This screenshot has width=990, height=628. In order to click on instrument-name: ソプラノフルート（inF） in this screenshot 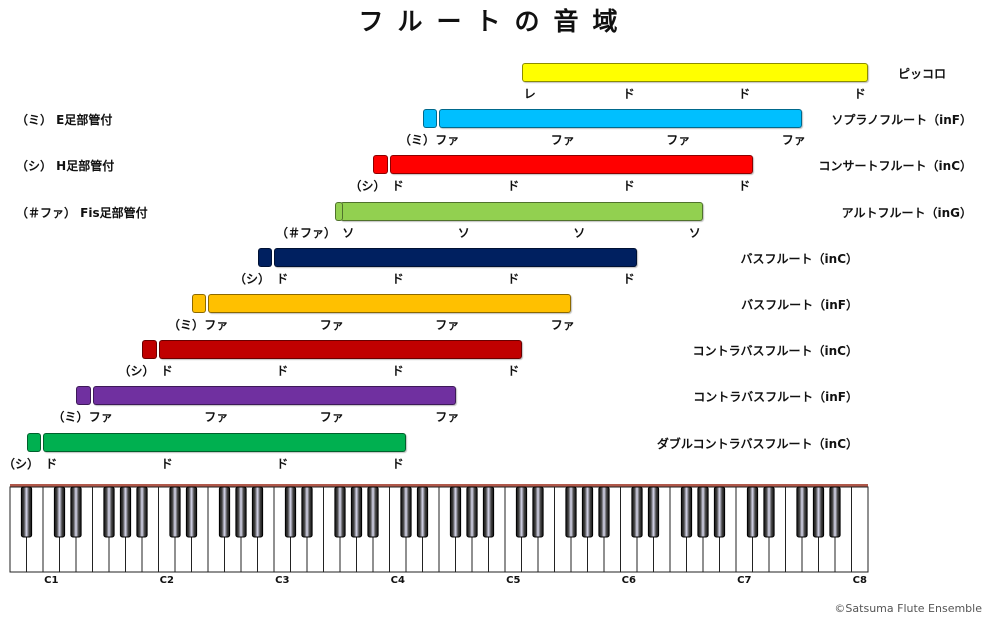, I will do `click(901, 120)`.